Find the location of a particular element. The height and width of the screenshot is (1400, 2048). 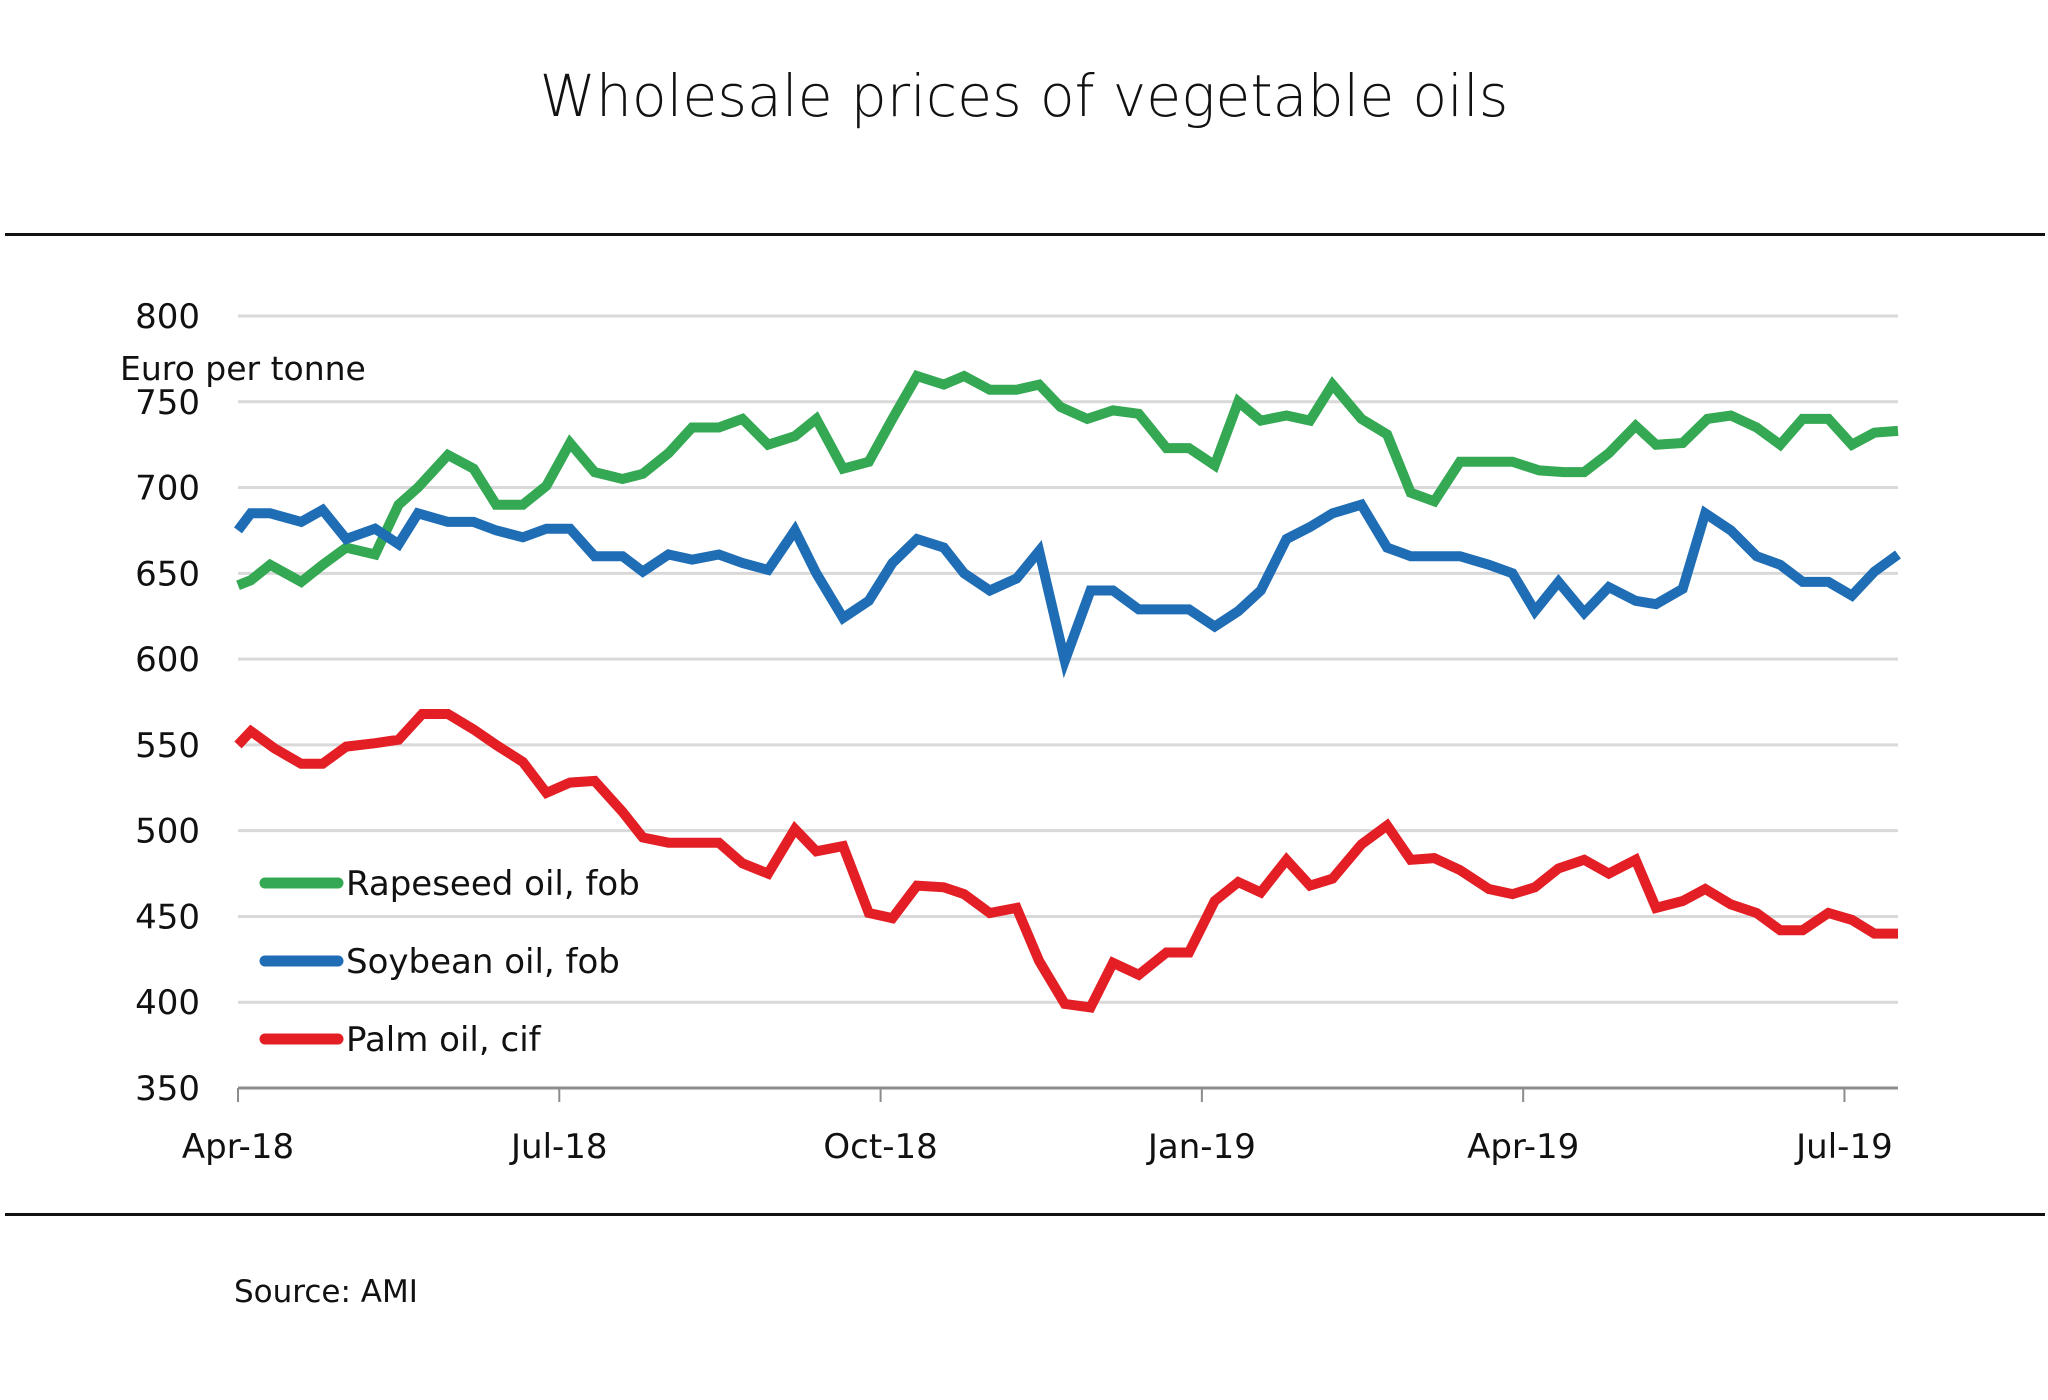

y-tick-label: 800 is located at coordinates (167, 317).